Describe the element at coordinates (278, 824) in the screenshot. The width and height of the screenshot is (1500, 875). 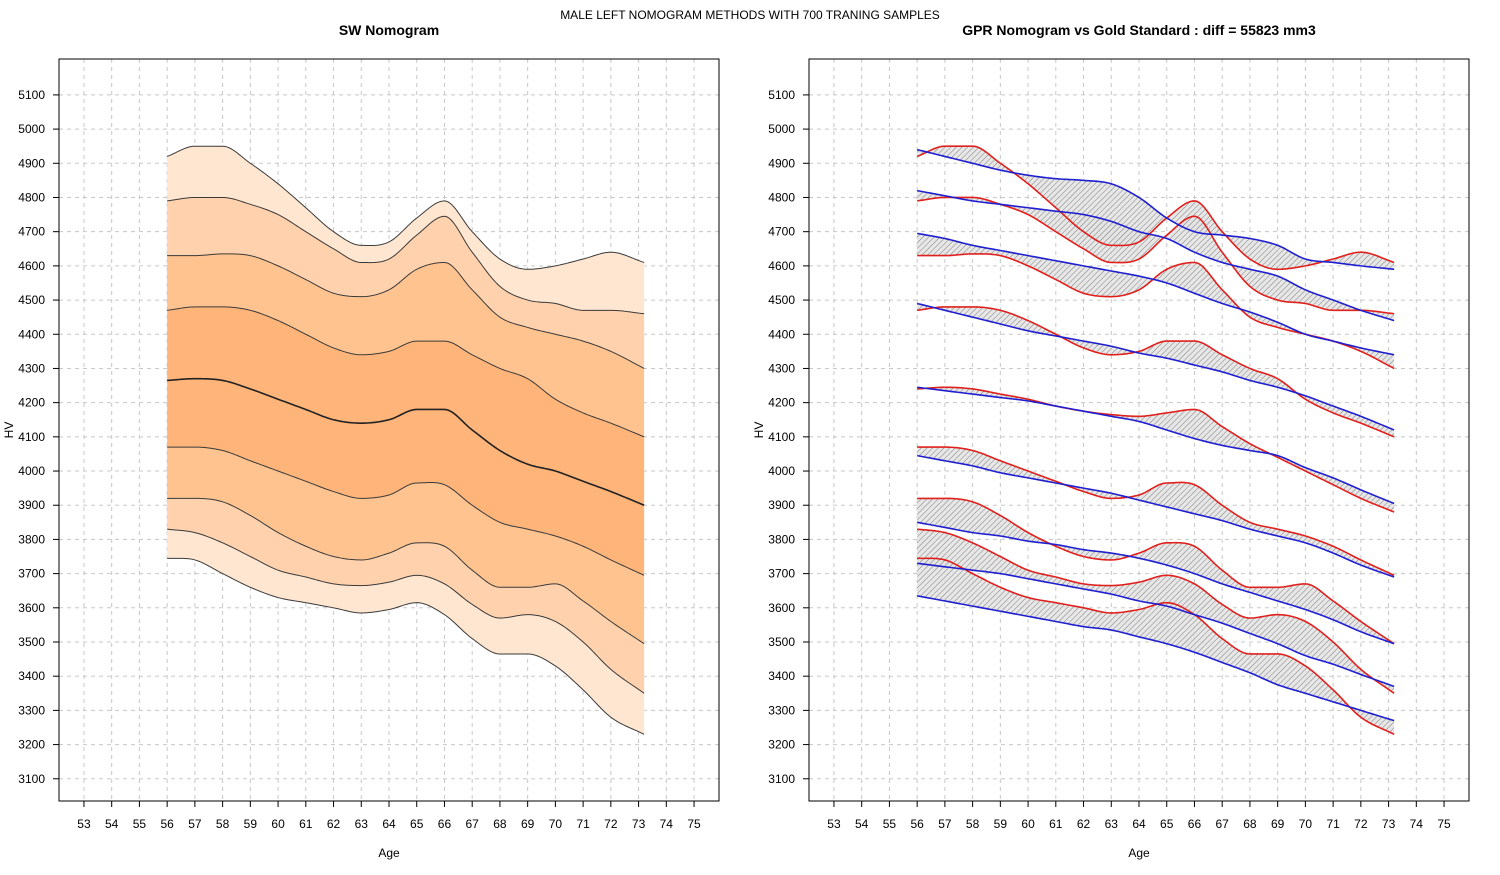
I see `sw-x-tick-label: 60` at that location.